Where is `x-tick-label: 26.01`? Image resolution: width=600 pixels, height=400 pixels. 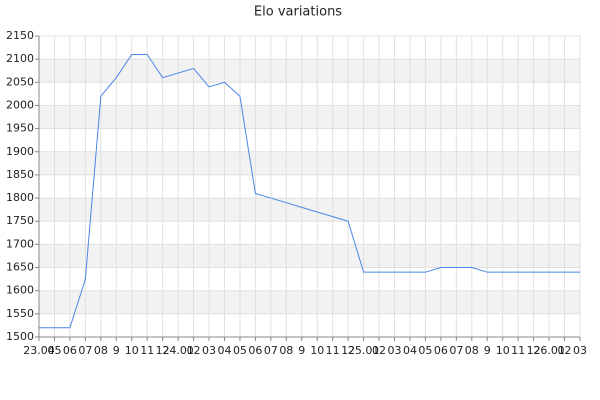 x-tick-label: 26.01 is located at coordinates (549, 350).